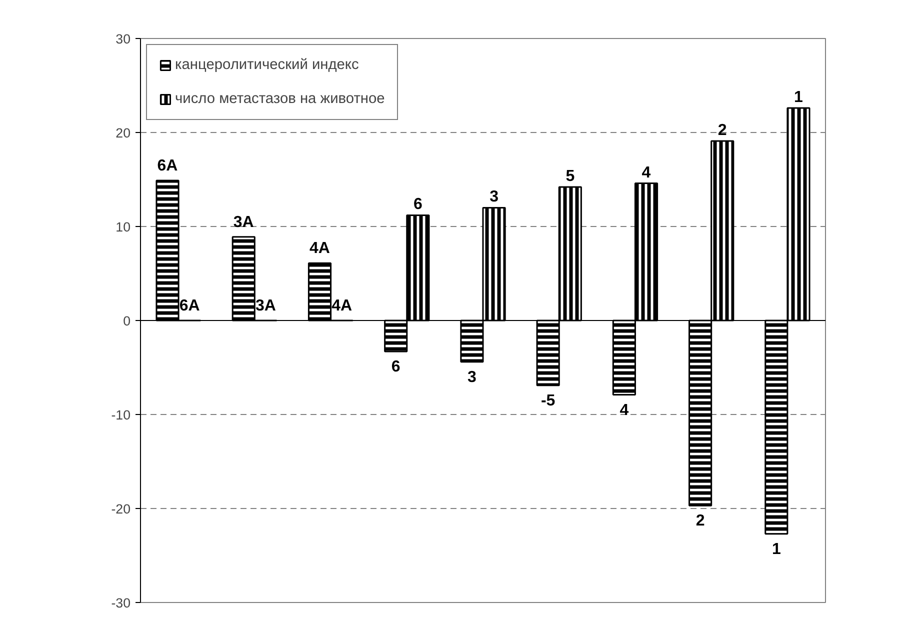 Image resolution: width=909 pixels, height=626 pixels. I want to click on y-tick-label: 10, so click(123, 227).